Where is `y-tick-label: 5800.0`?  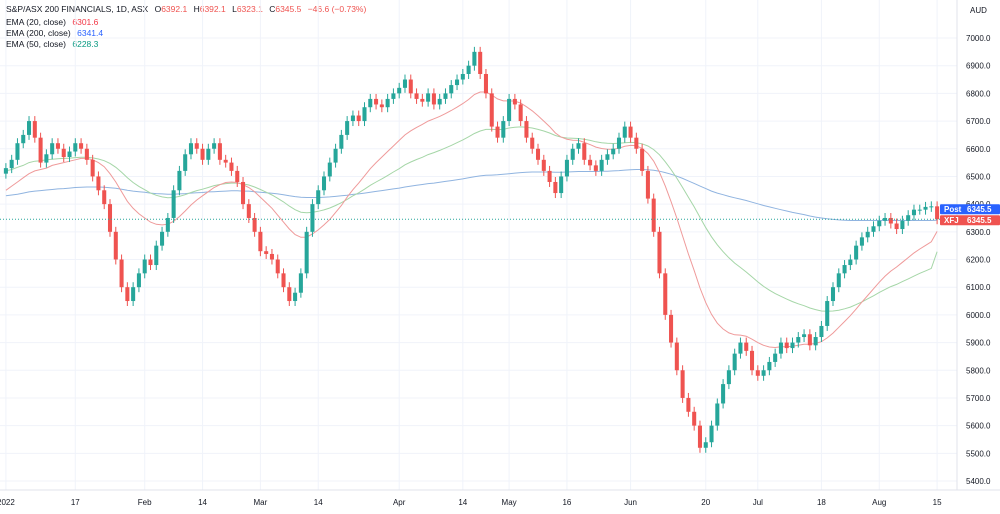
y-tick-label: 5800.0 is located at coordinates (978, 370).